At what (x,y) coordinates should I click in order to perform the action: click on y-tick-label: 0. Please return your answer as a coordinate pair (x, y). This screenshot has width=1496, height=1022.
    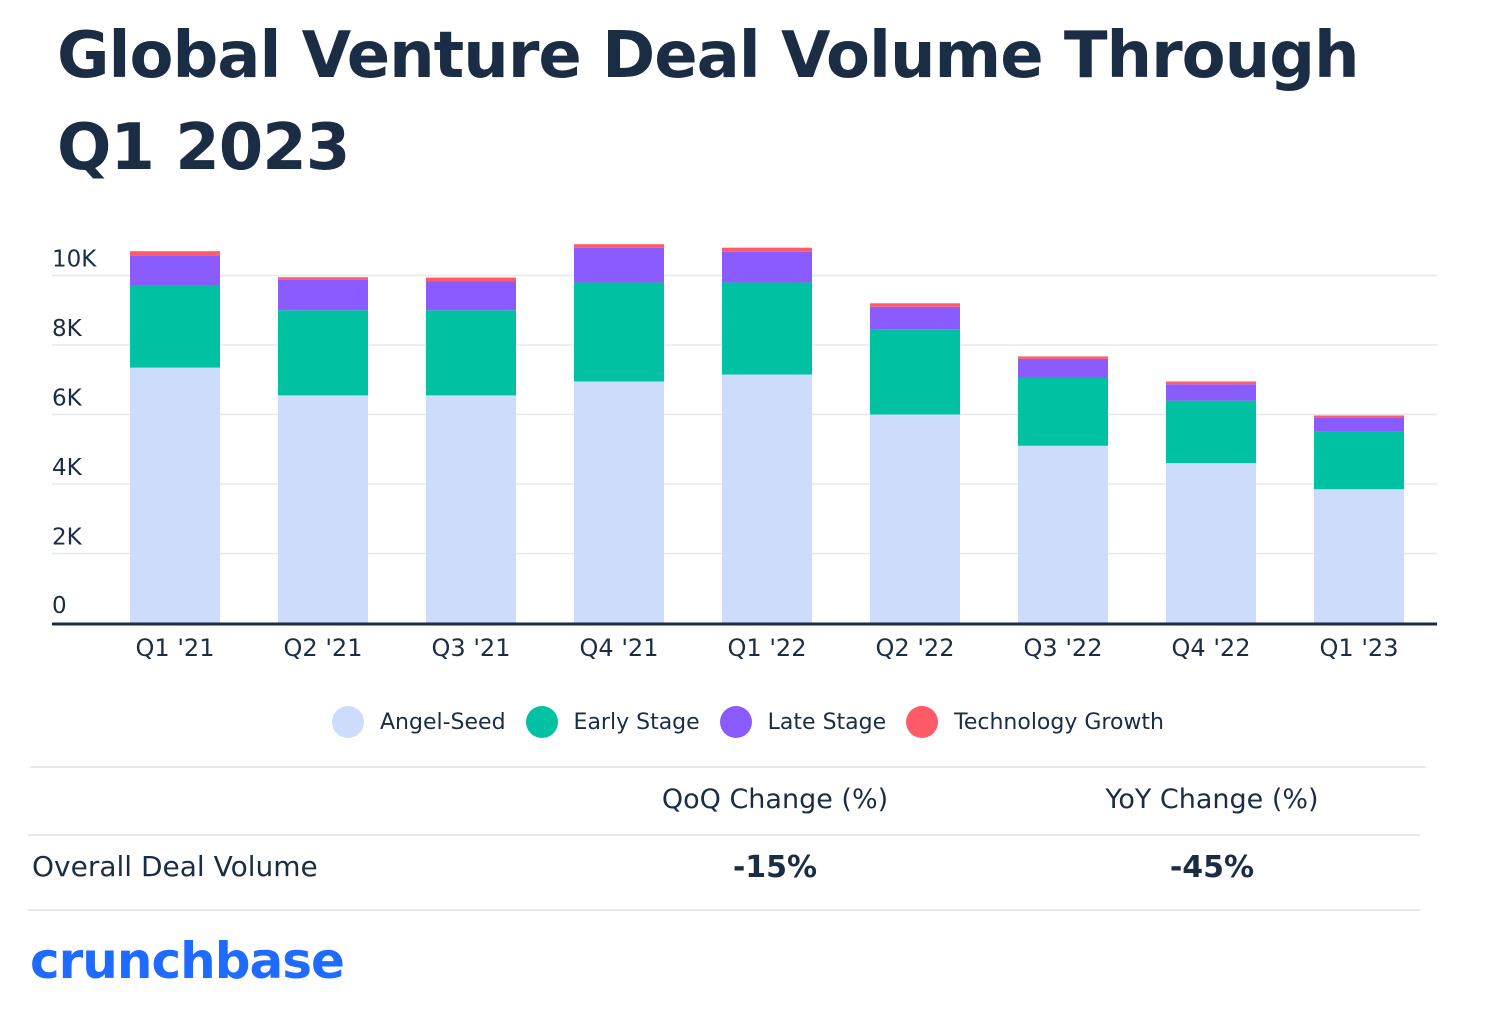
    Looking at the image, I should click on (59, 606).